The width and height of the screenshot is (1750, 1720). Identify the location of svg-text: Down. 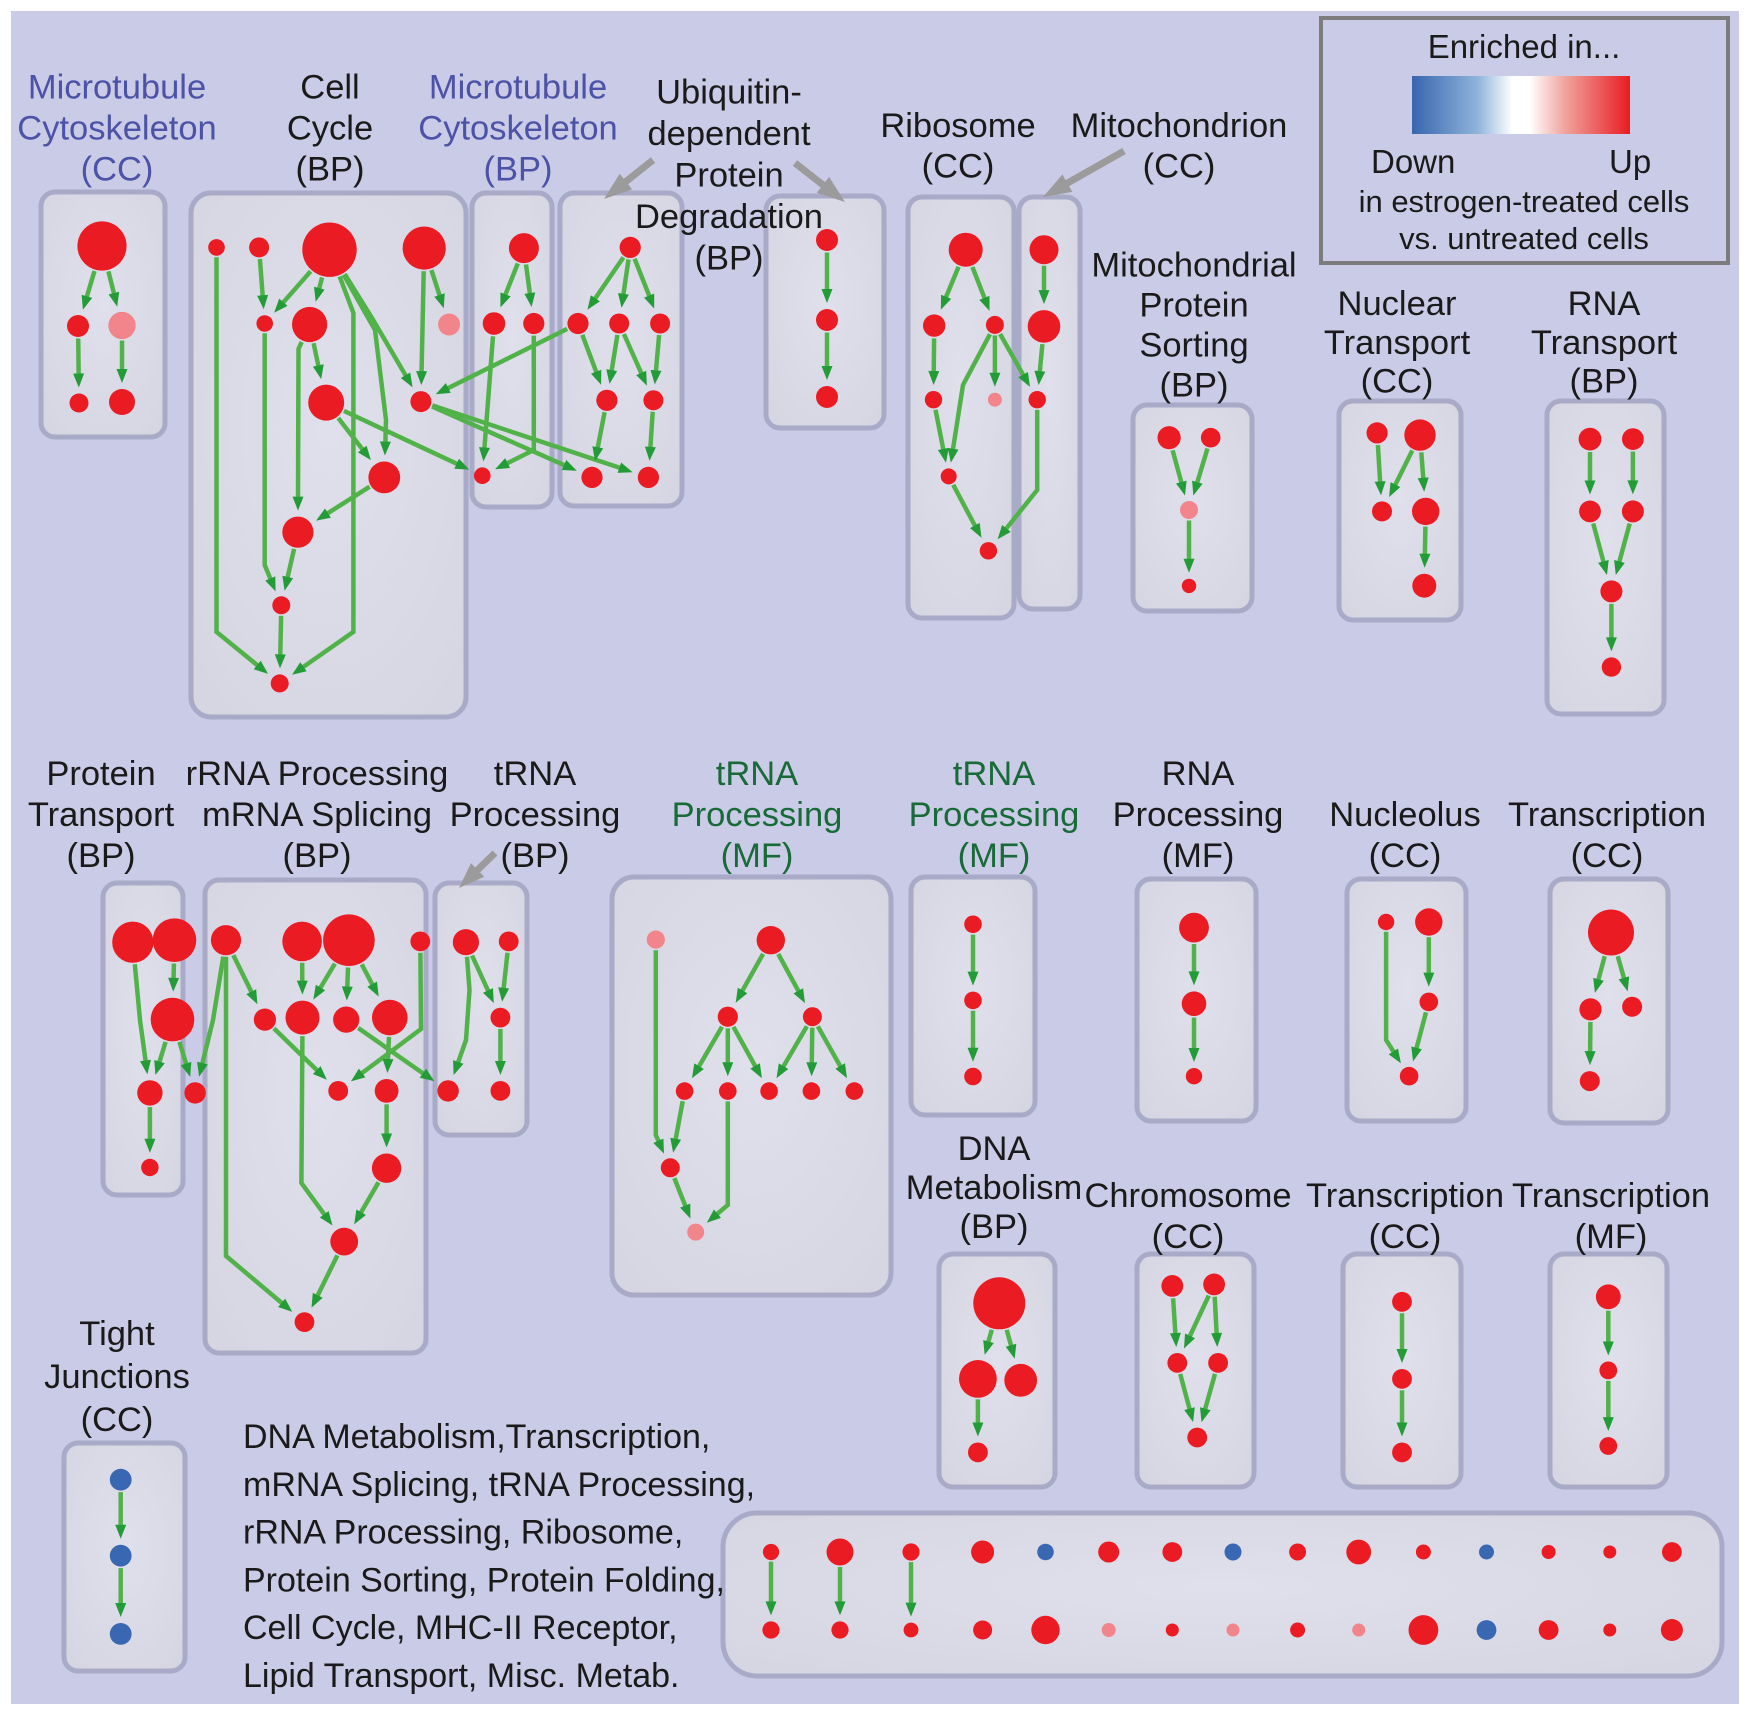
(1413, 161).